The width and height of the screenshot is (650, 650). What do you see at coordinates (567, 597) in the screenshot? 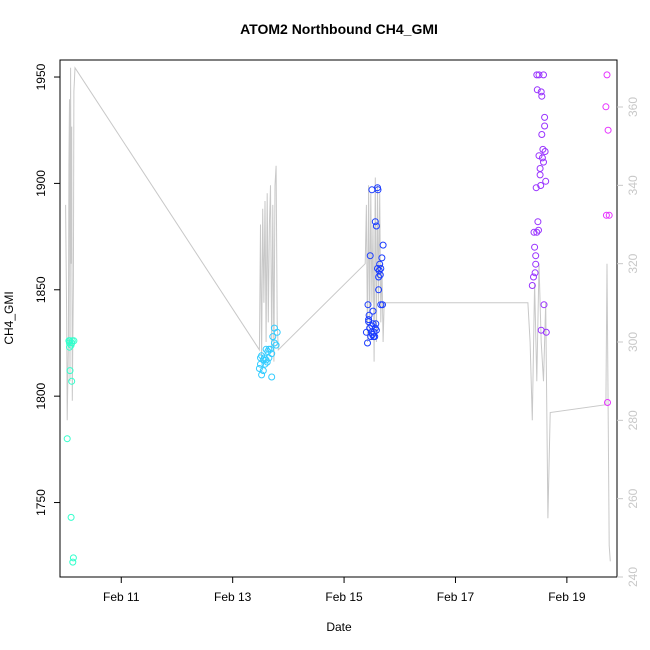
I see `x-tick-label: Feb 19` at bounding box center [567, 597].